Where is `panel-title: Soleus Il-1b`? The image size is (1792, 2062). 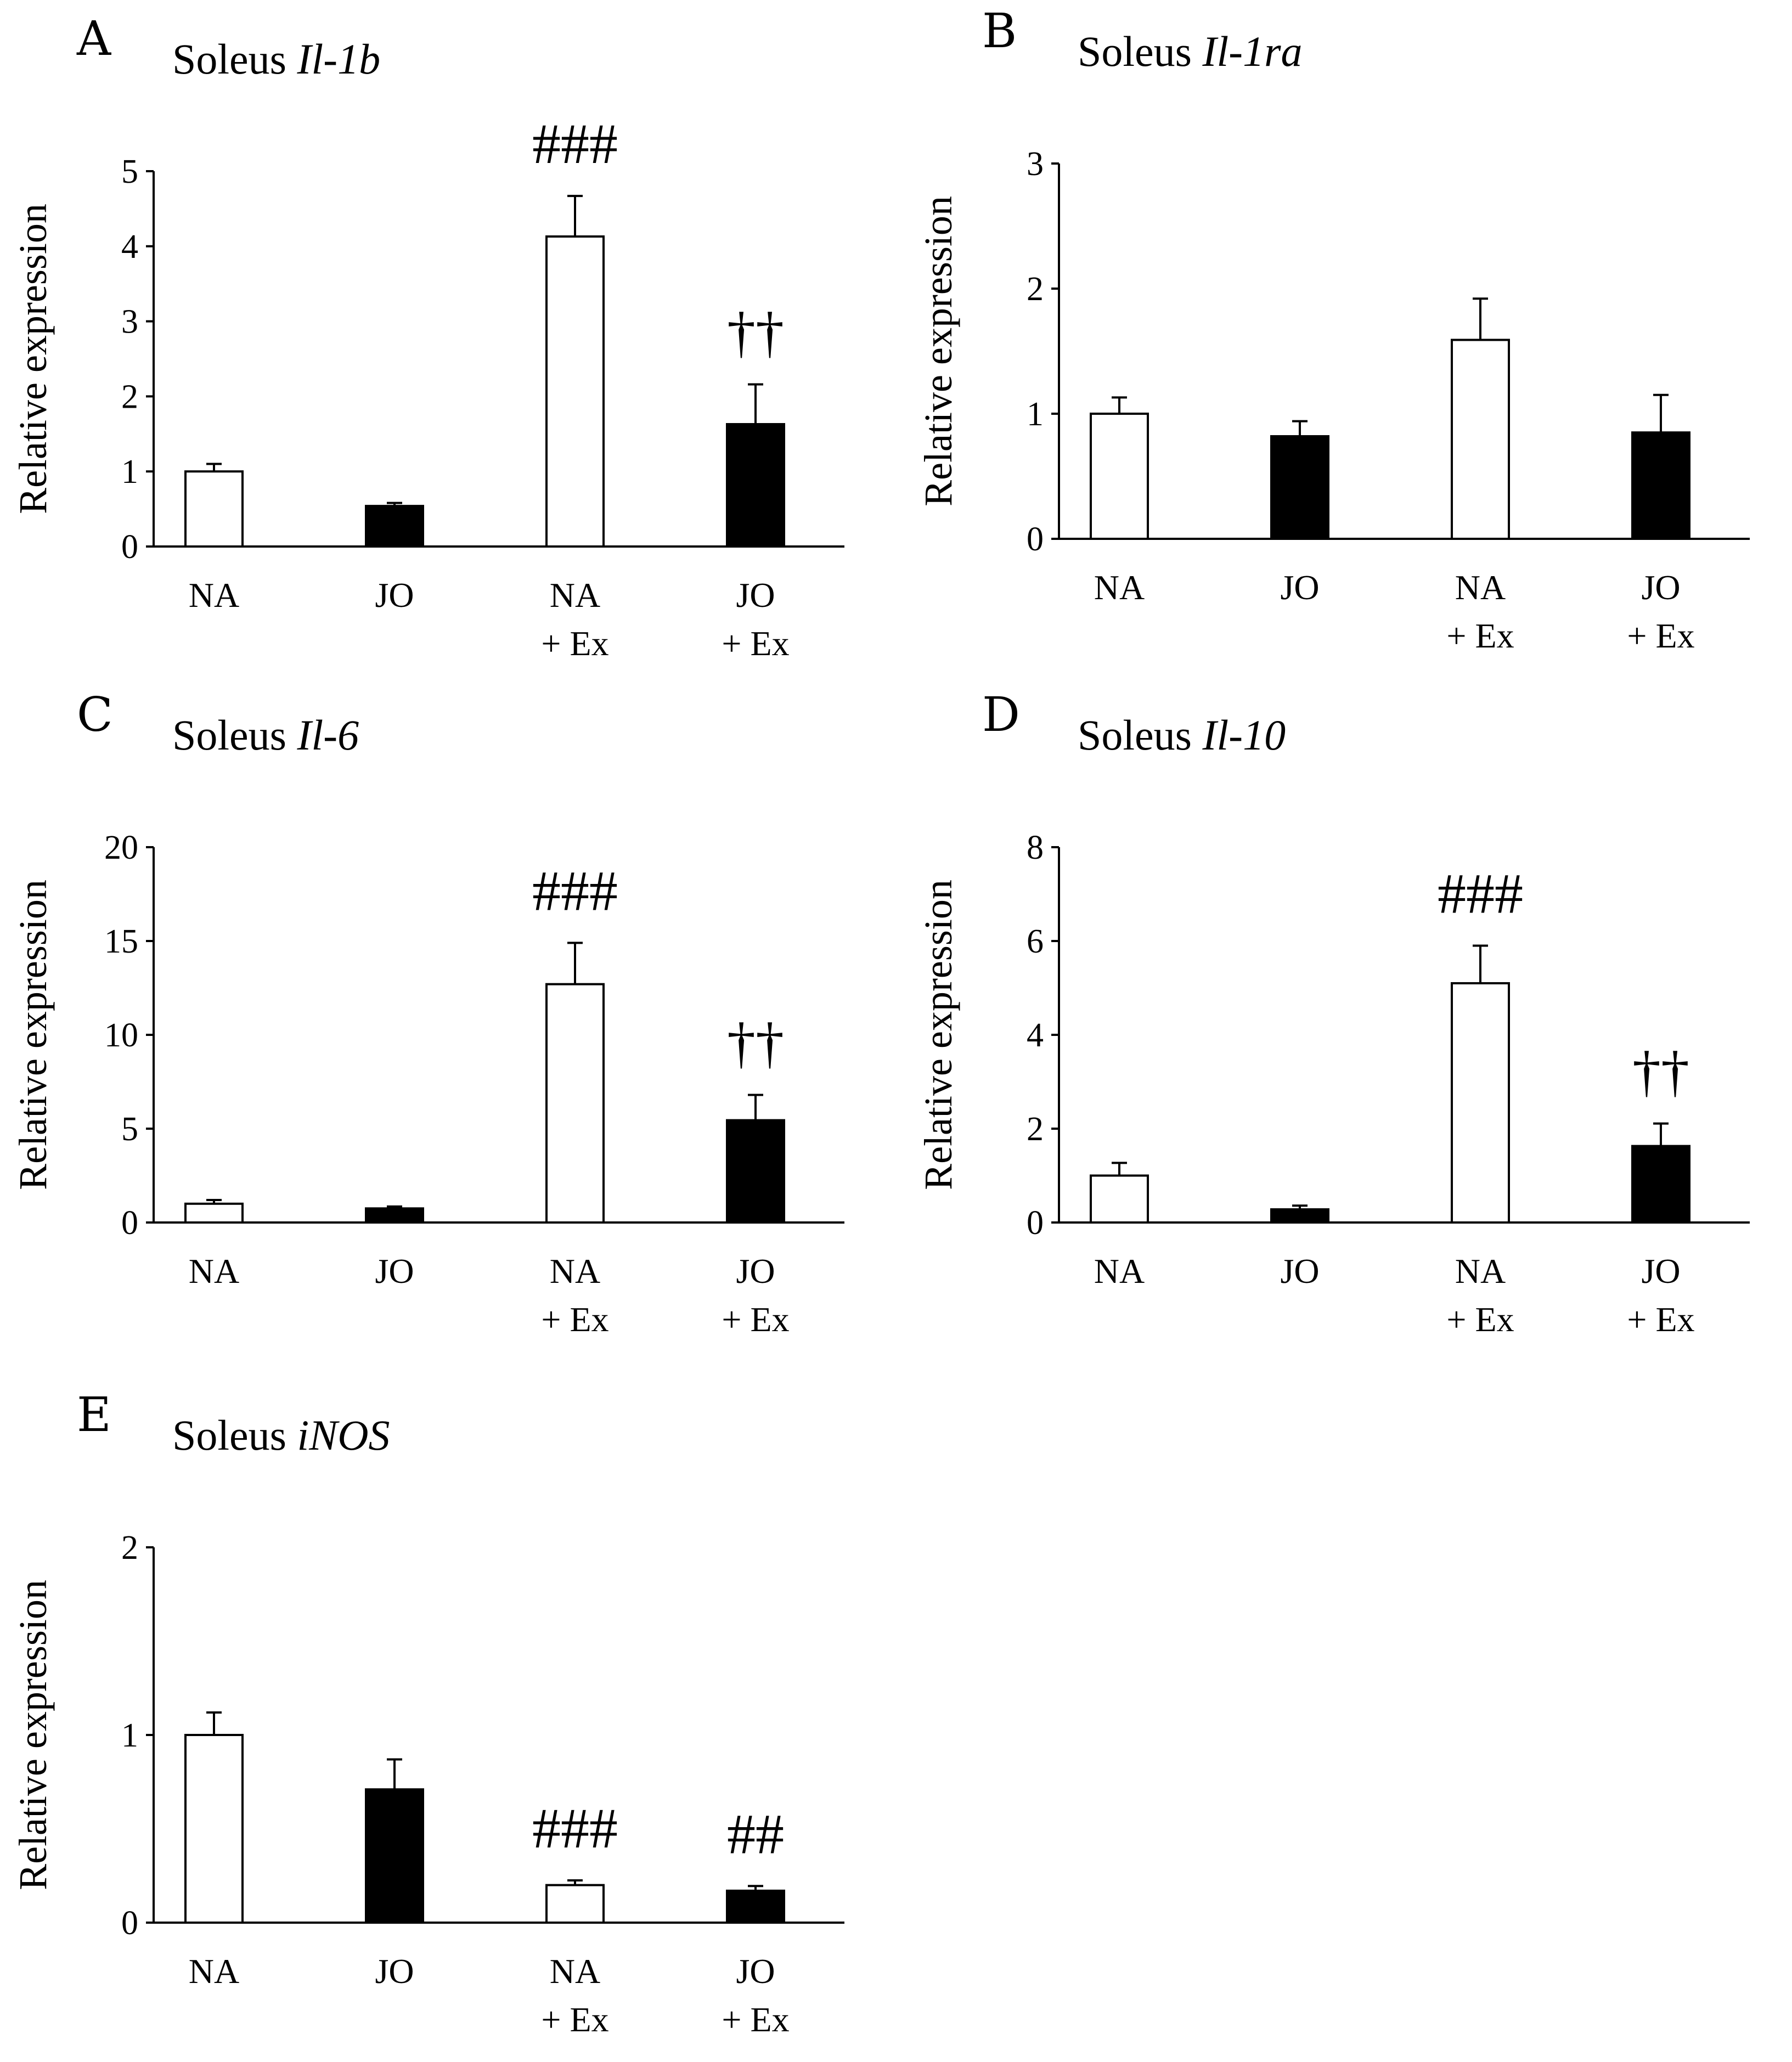 panel-title: Soleus Il-1b is located at coordinates (276, 59).